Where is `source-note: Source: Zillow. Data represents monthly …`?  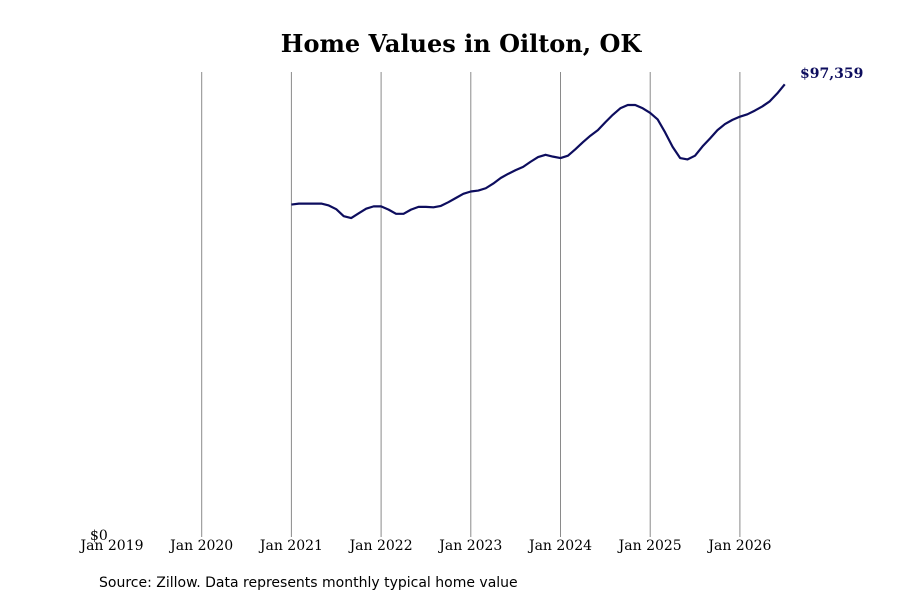 source-note: Source: Zillow. Data represents monthly … is located at coordinates (308, 583).